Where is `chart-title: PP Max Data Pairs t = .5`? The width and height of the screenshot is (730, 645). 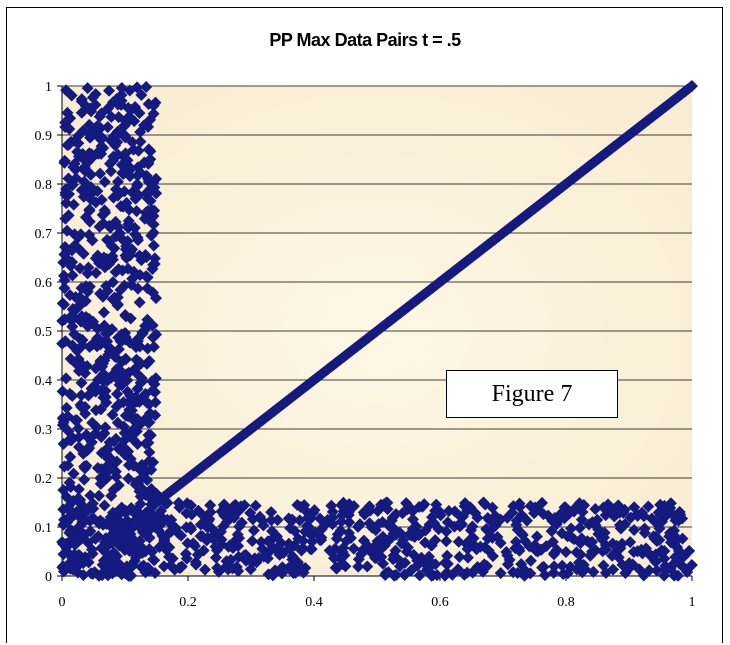
chart-title: PP Max Data Pairs t = .5 is located at coordinates (365, 40).